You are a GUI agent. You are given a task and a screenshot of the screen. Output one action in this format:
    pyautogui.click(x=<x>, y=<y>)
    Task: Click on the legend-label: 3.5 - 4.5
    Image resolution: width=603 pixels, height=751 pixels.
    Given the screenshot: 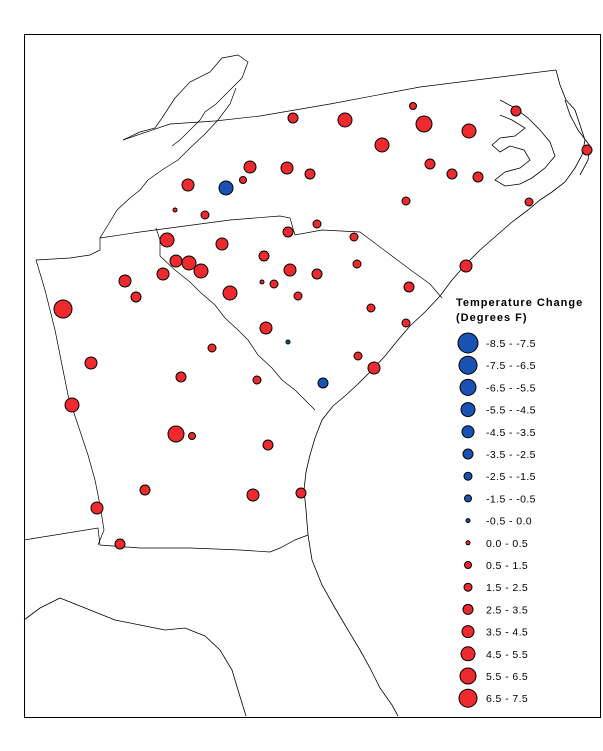 What is the action you would take?
    pyautogui.click(x=507, y=633)
    